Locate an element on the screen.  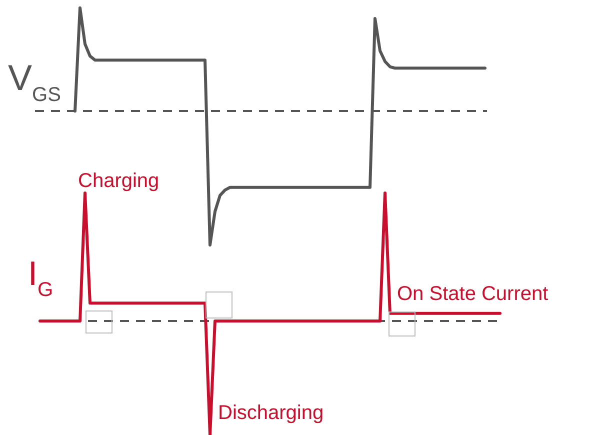
annotation: On State Current is located at coordinates (473, 294).